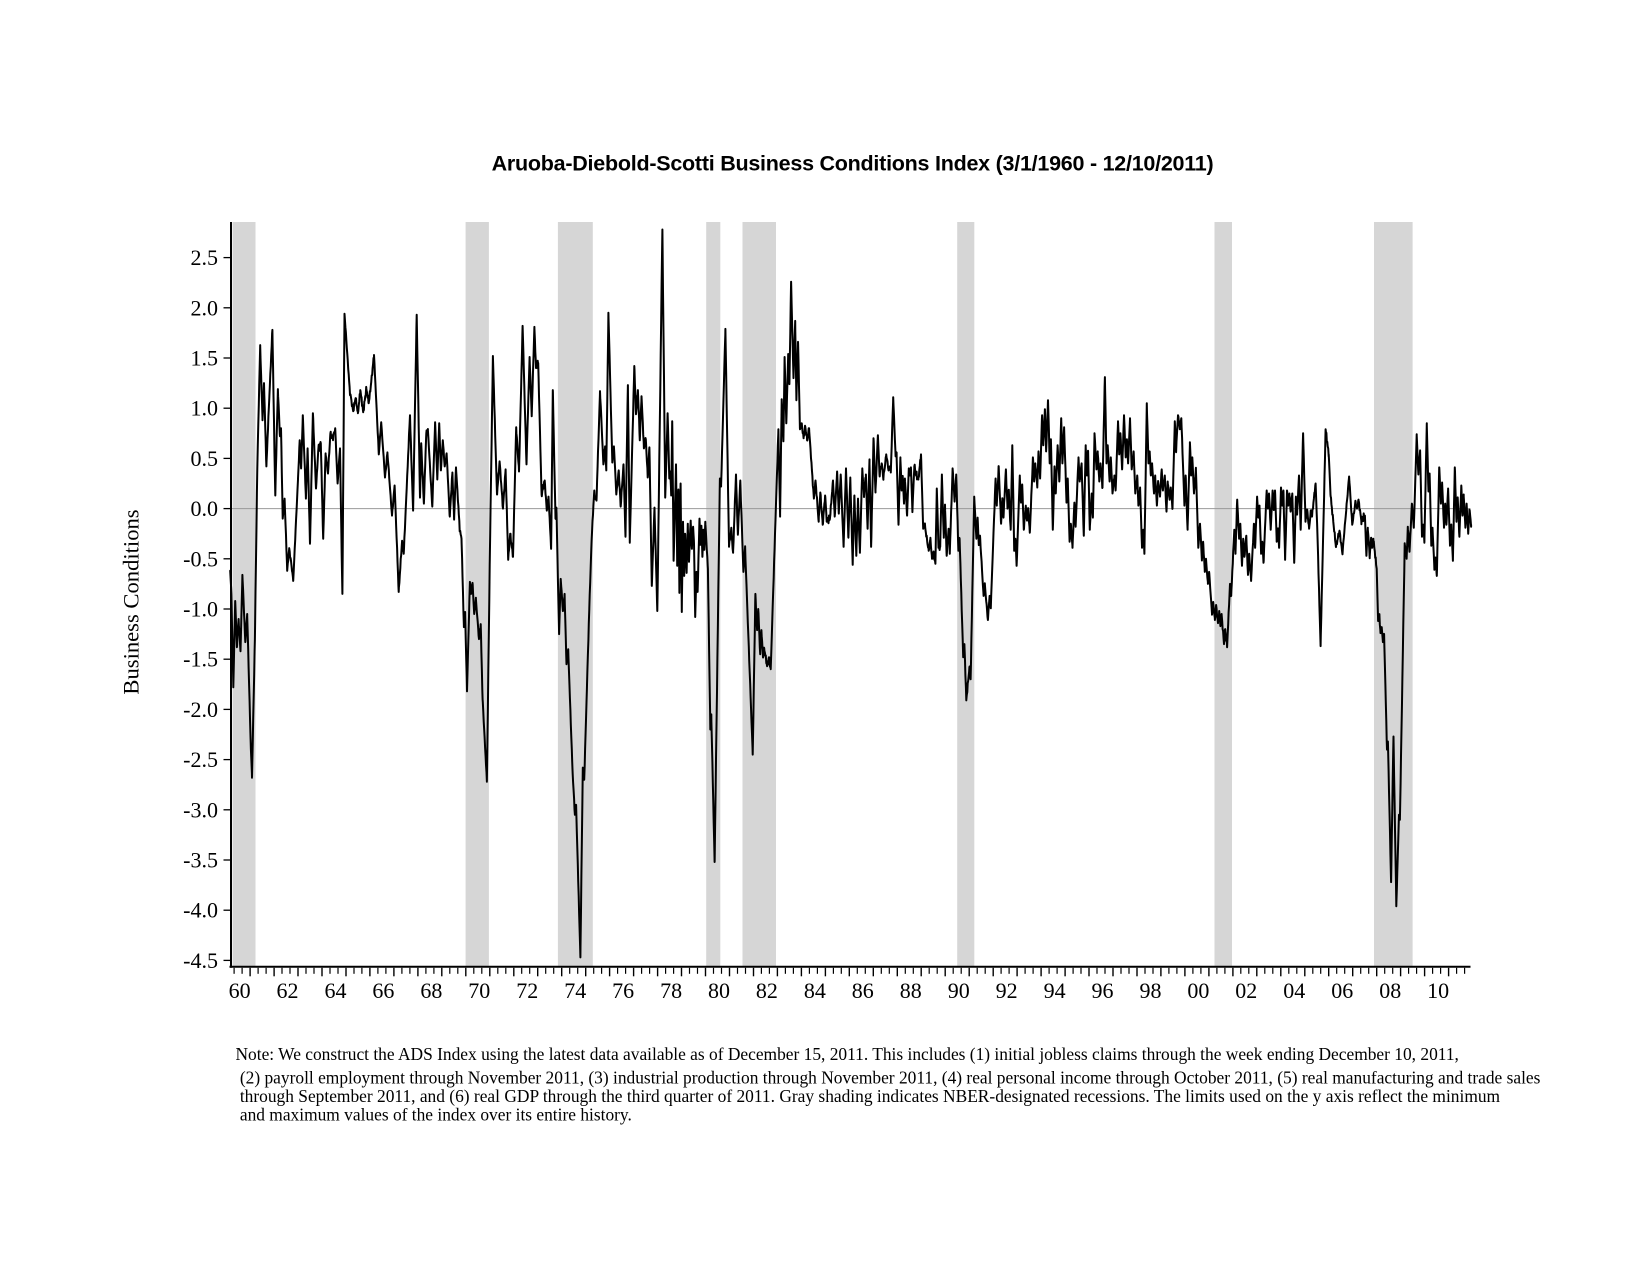 This screenshot has height=1275, width=1651. Describe the element at coordinates (1294, 990) in the screenshot. I see `svg-text: 04` at that location.